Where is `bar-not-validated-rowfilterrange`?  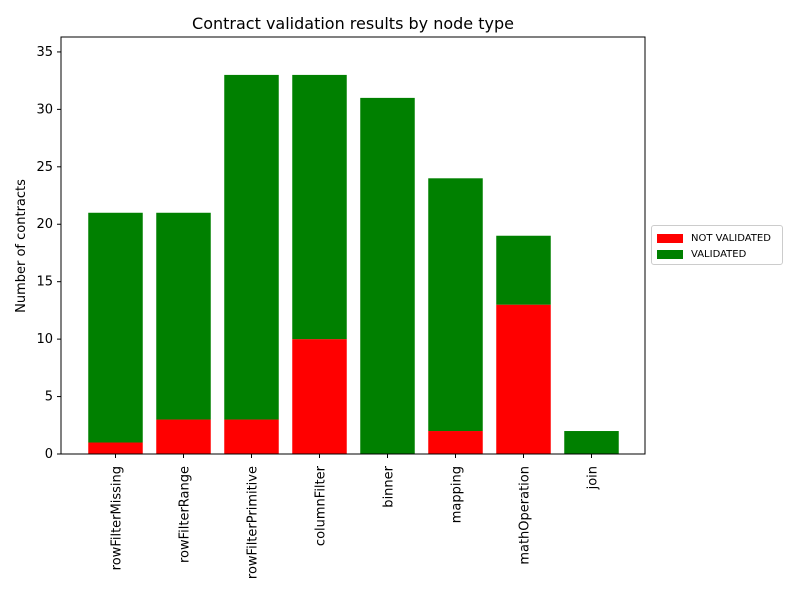 bar-not-validated-rowfilterrange is located at coordinates (183, 436).